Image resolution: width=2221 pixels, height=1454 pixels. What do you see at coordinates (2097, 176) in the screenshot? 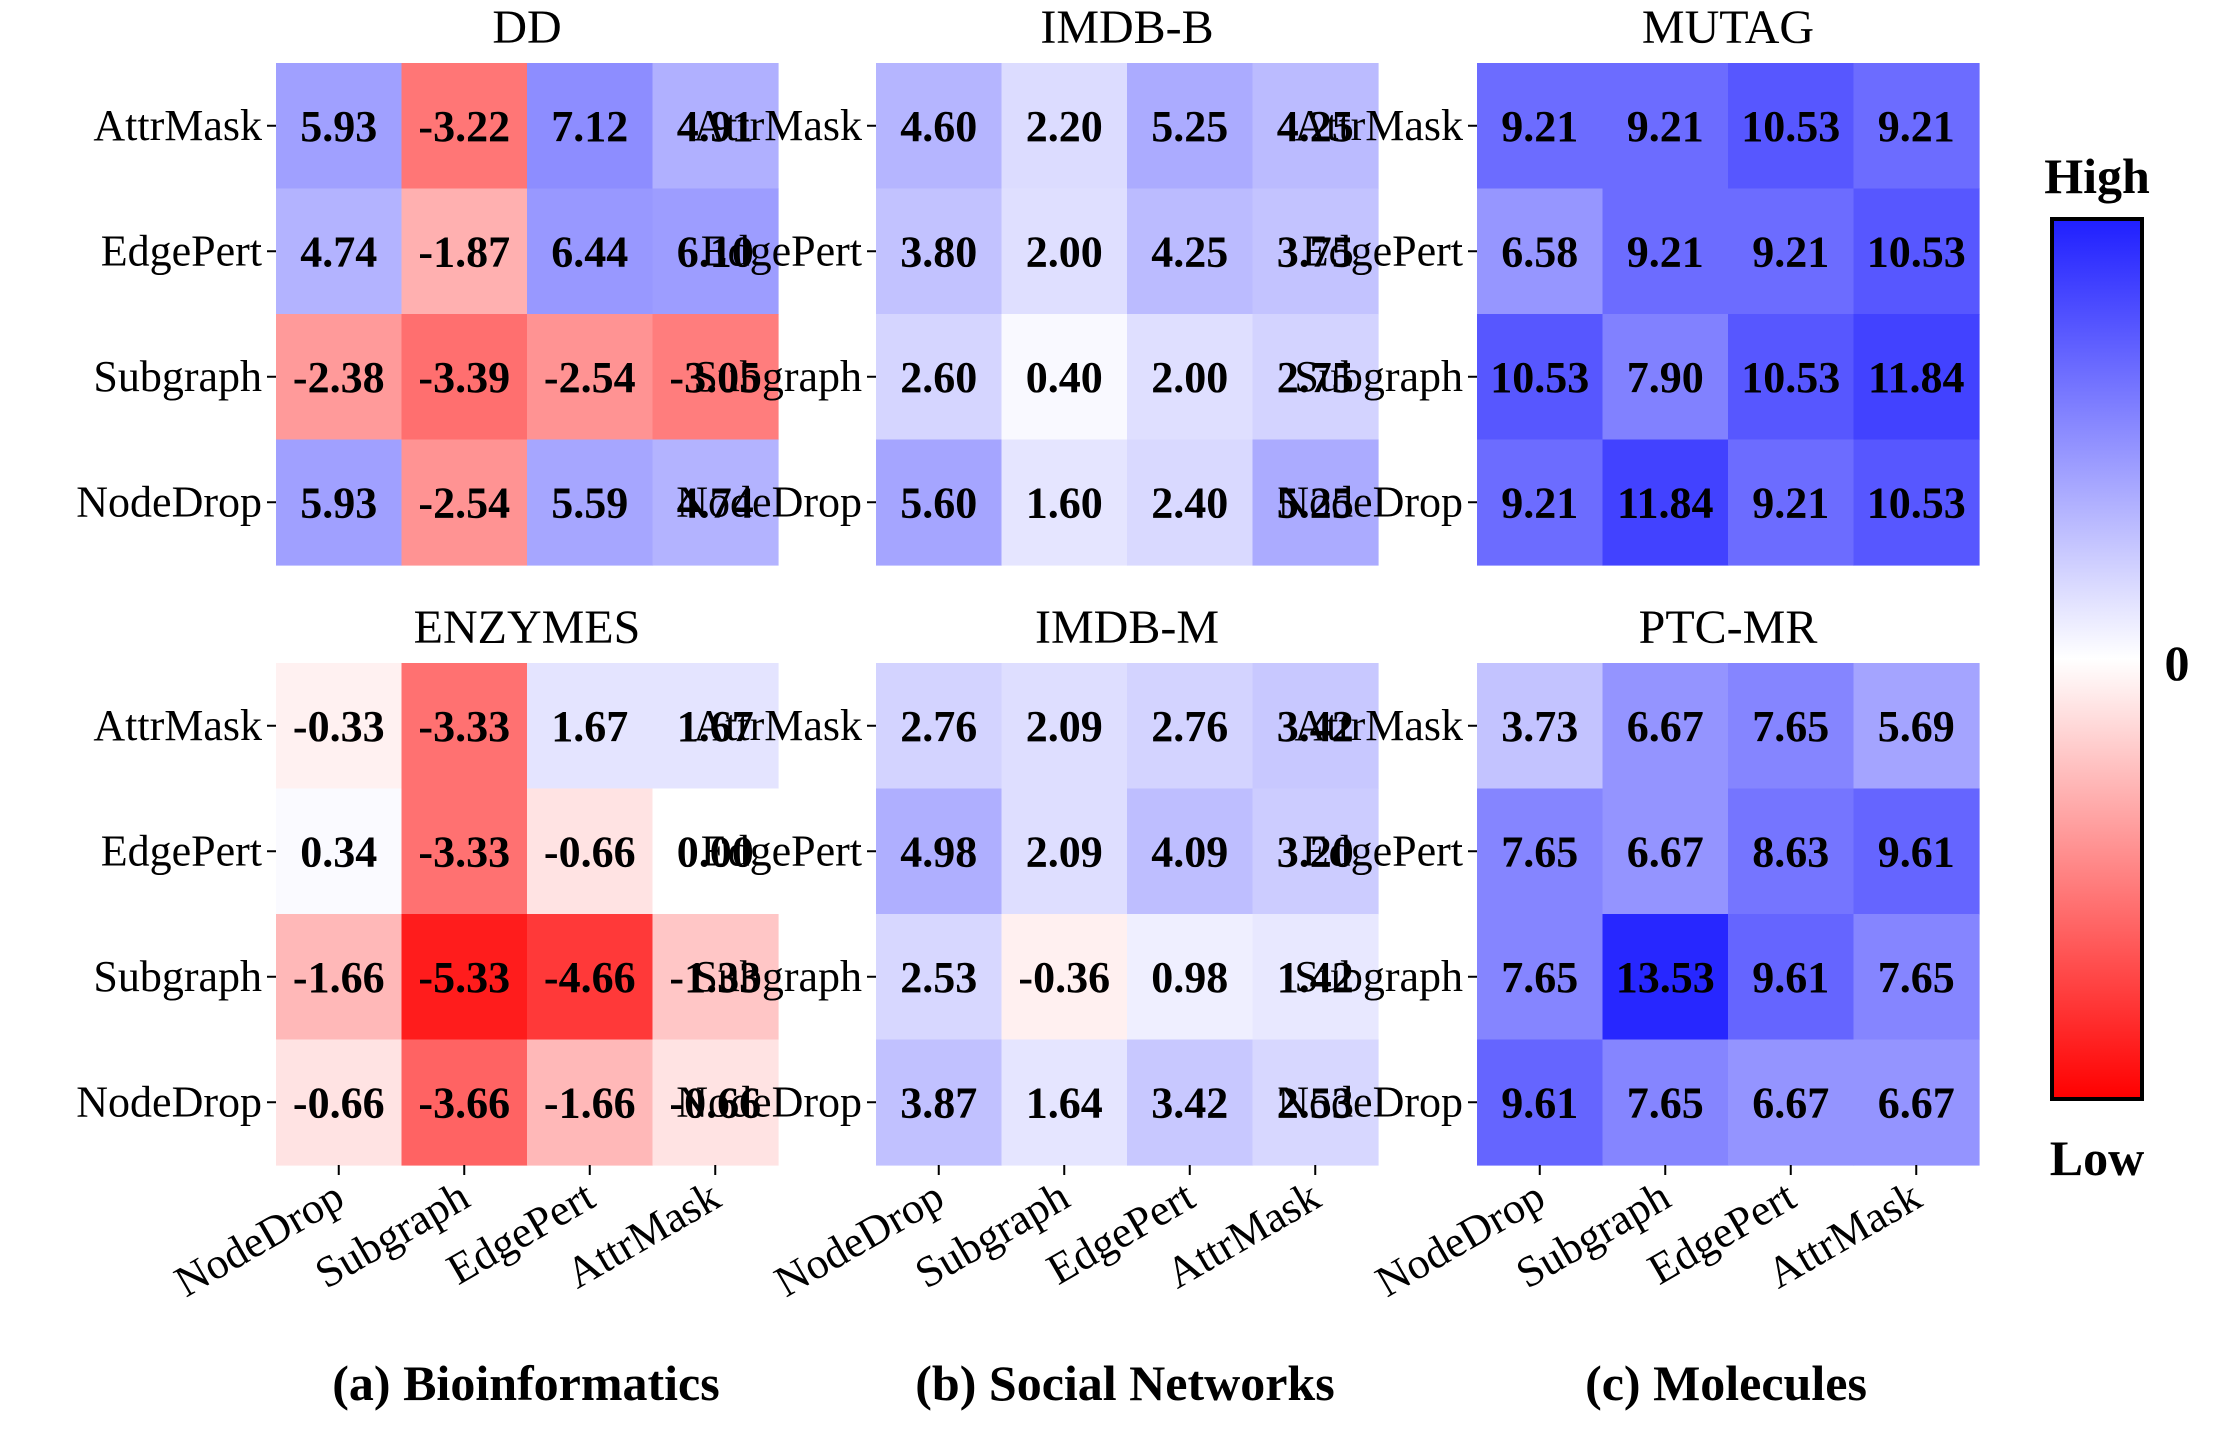
I see `colorbar-high-label: High` at bounding box center [2097, 176].